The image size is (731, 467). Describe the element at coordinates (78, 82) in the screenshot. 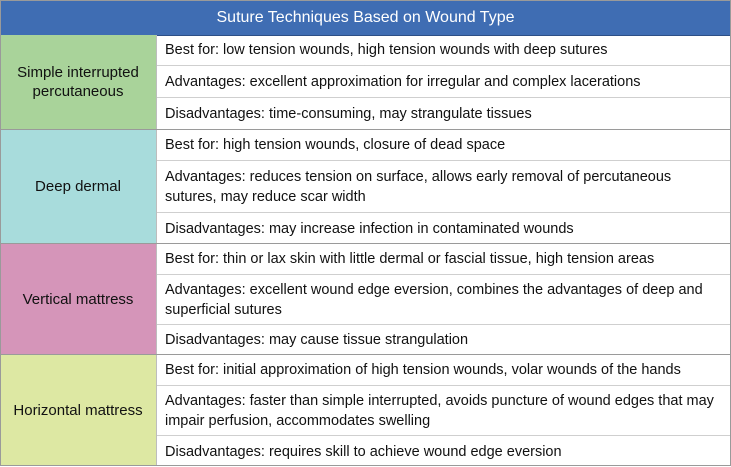

I see `technique-label: Simple interrupted percutaneous` at that location.